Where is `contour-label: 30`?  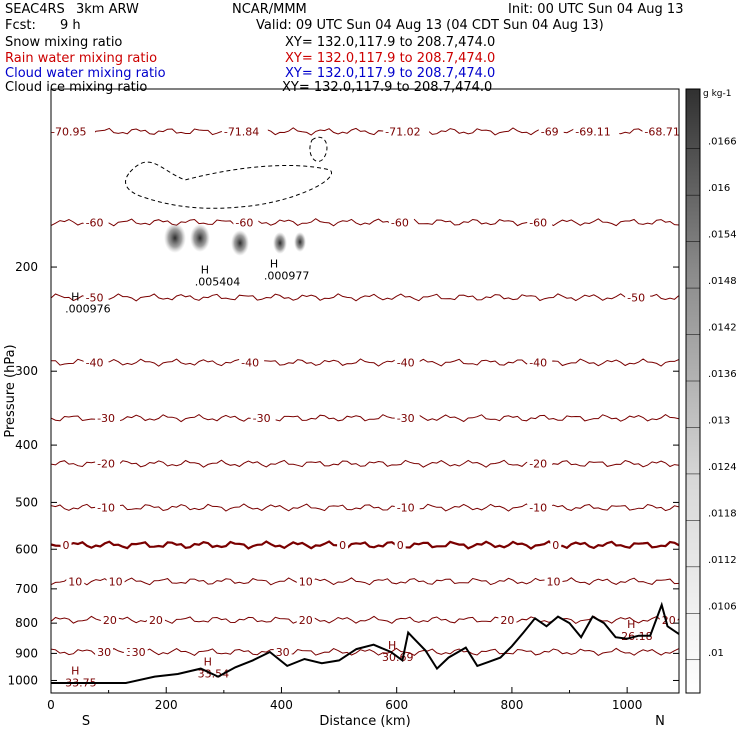 contour-label: 30 is located at coordinates (104, 652).